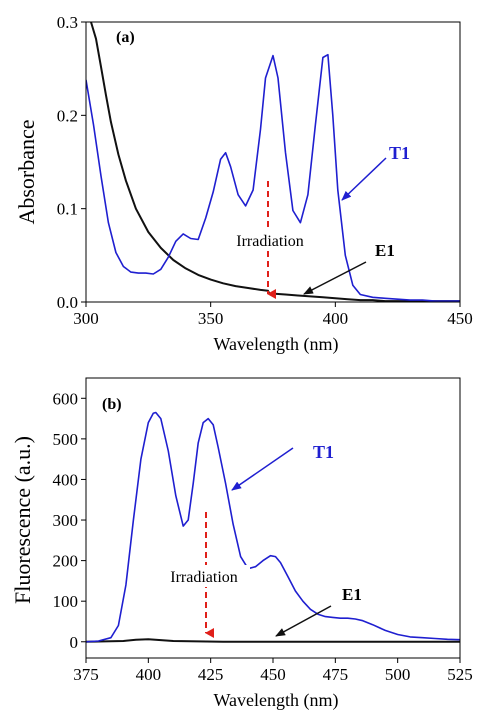 The image size is (478, 713). Describe the element at coordinates (22, 520) in the screenshot. I see `y-axis-label-b: Fluorescence (a.u.)` at that location.